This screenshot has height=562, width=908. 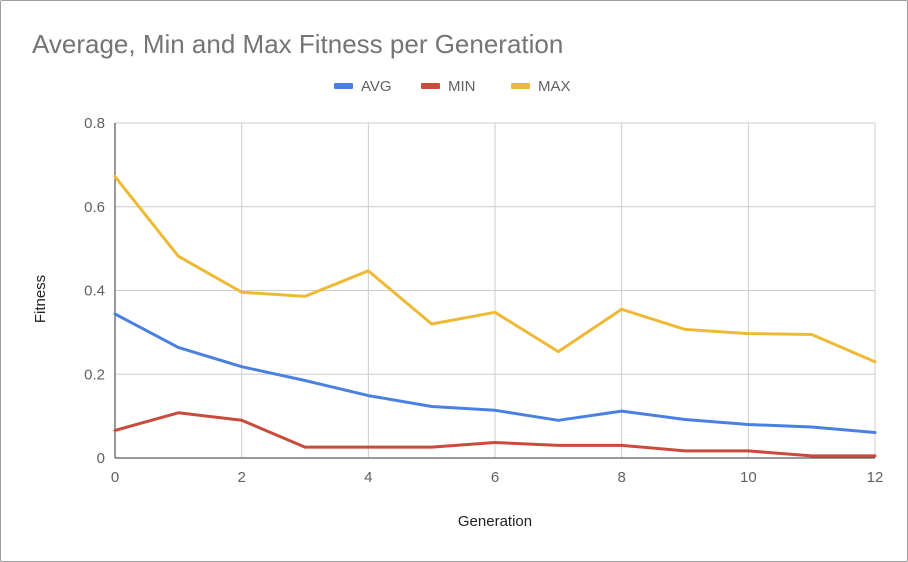 What do you see at coordinates (495, 477) in the screenshot?
I see `x-tick-label: 6` at bounding box center [495, 477].